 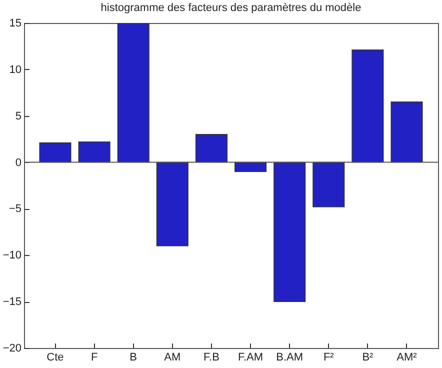 What do you see at coordinates (12, 348) in the screenshot?
I see `y-tick-label: −20` at bounding box center [12, 348].